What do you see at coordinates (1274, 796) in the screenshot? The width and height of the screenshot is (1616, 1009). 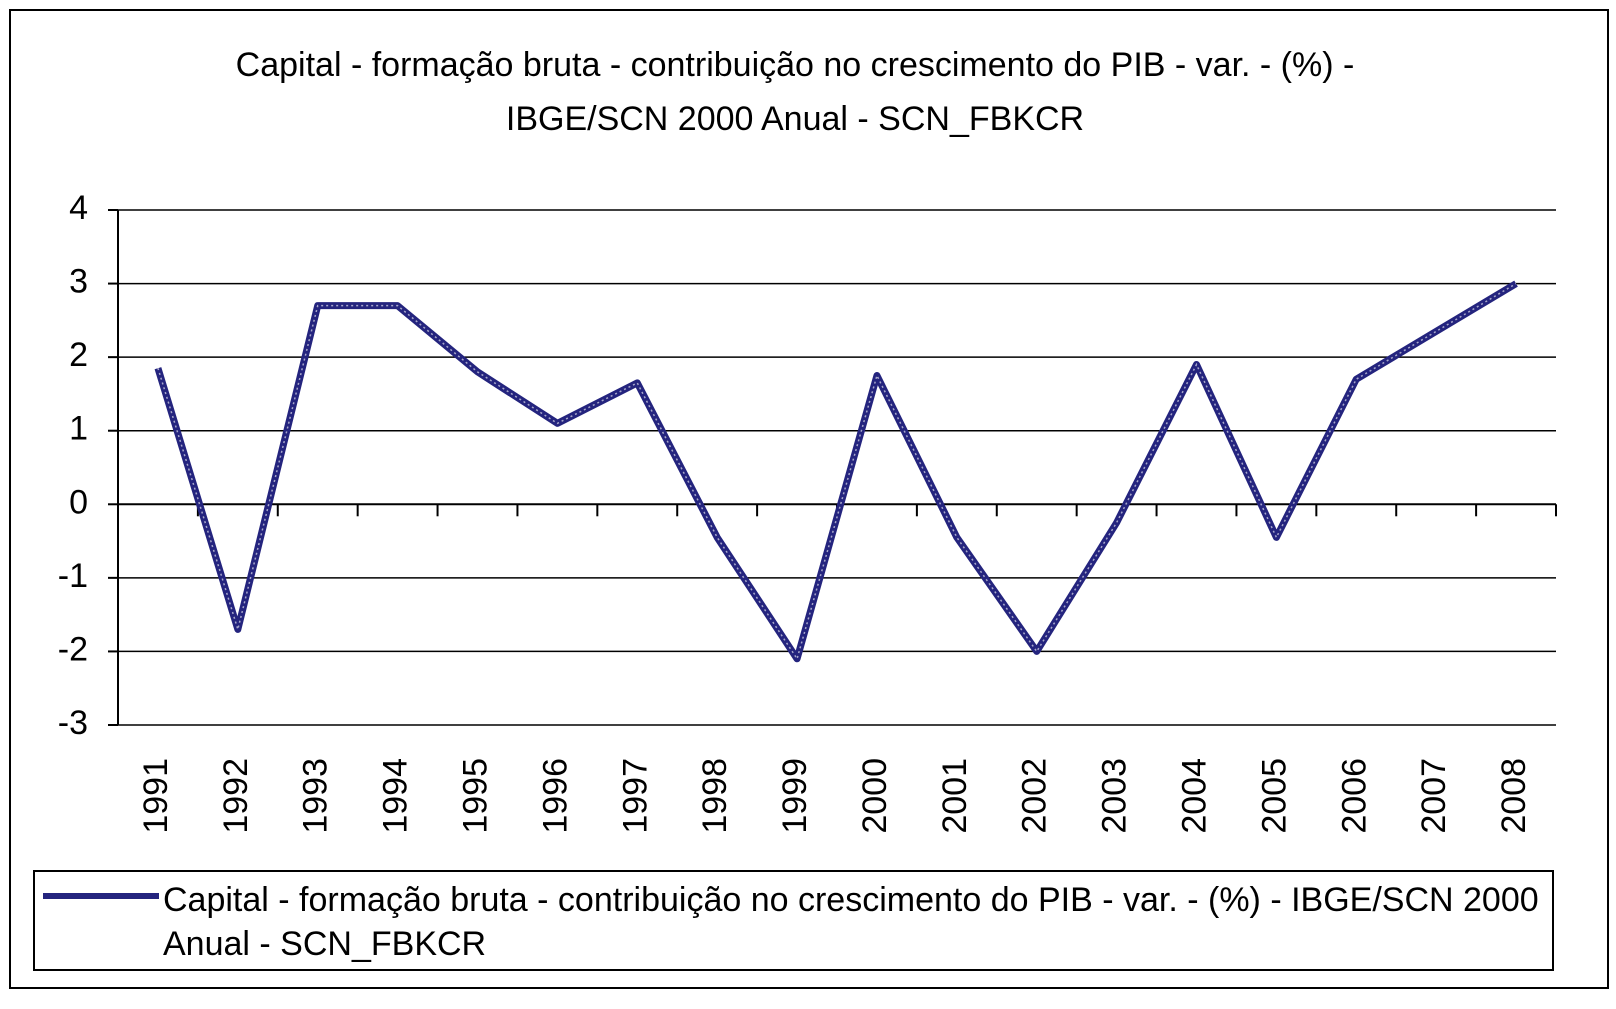 I see `x-tick-label: 2005` at bounding box center [1274, 796].